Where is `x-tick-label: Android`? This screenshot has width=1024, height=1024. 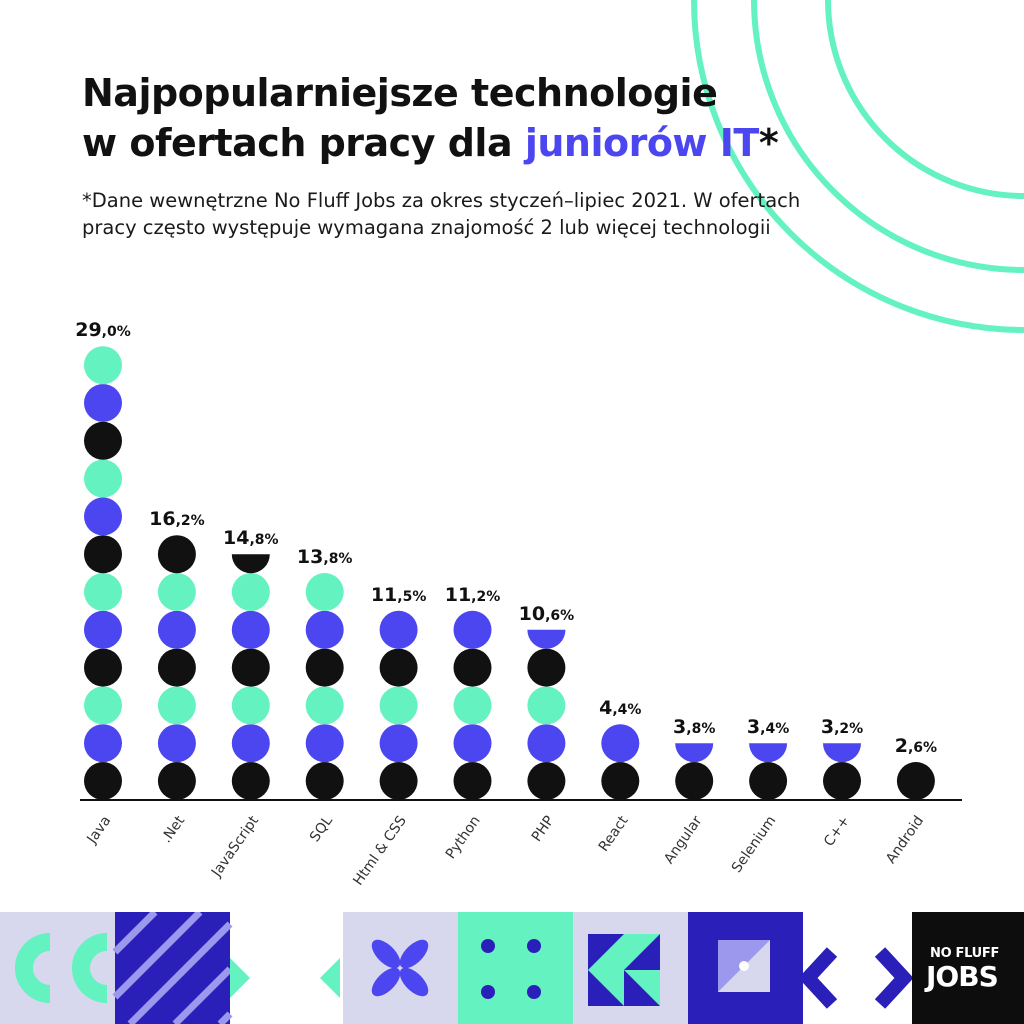
x-tick-label: Android is located at coordinates (905, 840).